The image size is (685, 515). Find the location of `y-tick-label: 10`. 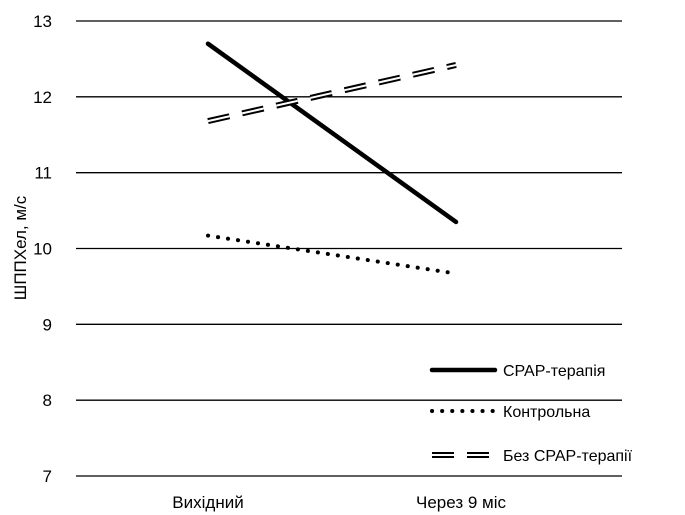

y-tick-label: 10 is located at coordinates (42, 249).